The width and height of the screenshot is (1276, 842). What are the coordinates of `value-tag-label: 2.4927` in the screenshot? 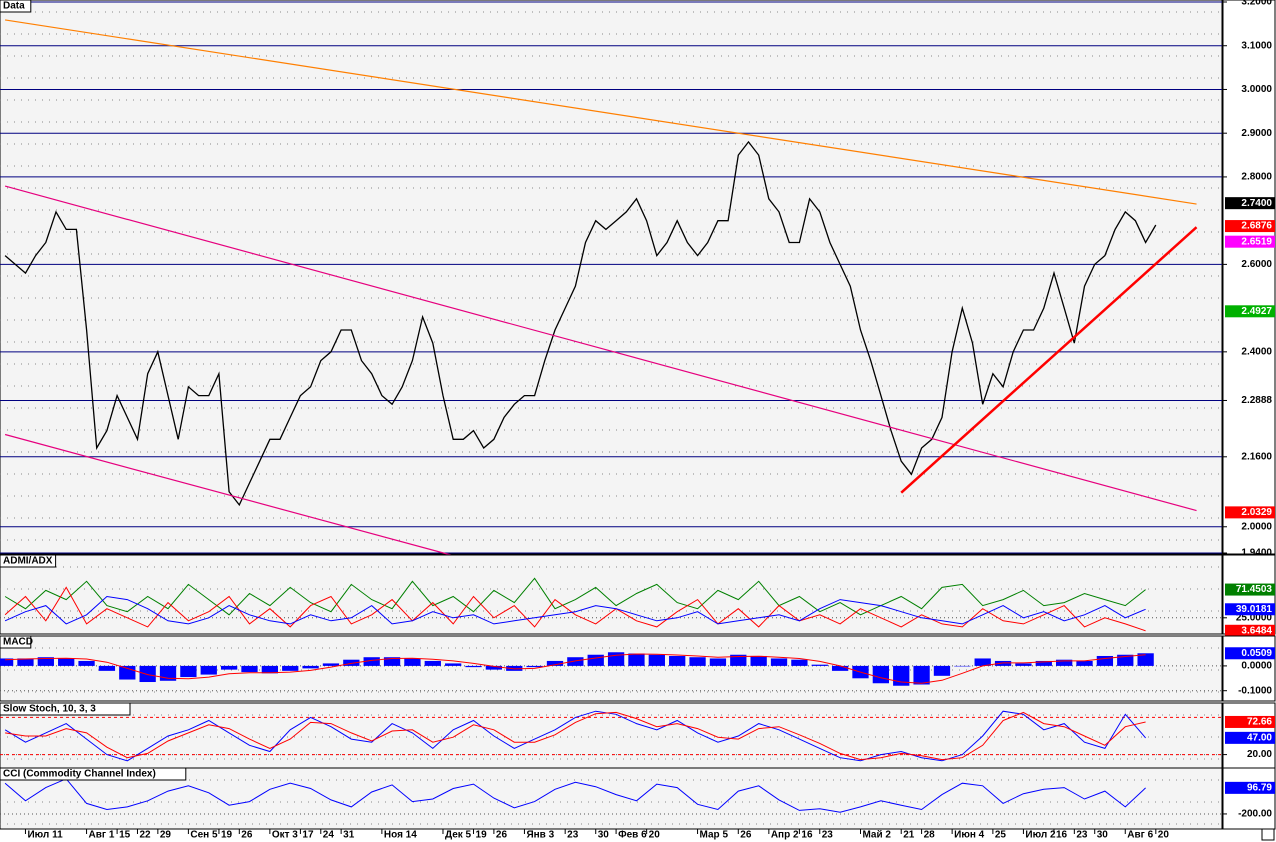 It's located at (1256, 311).